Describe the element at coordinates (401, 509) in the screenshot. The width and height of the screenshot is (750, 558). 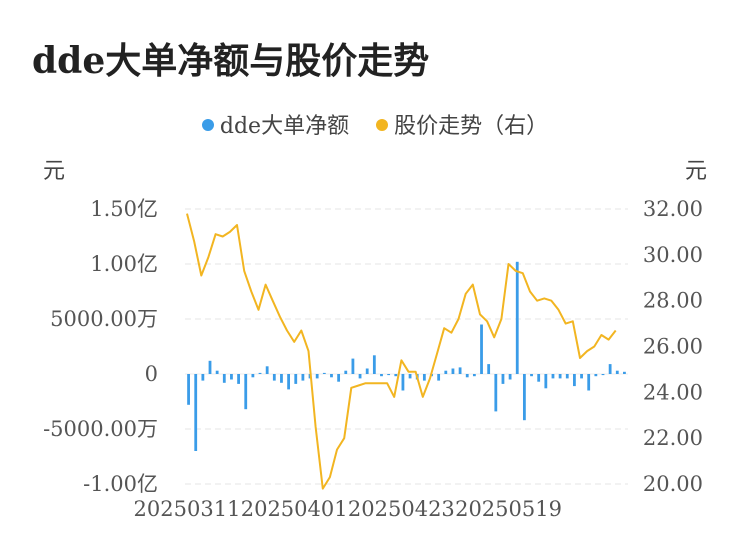
I see `x-tick-label: 20250423` at that location.